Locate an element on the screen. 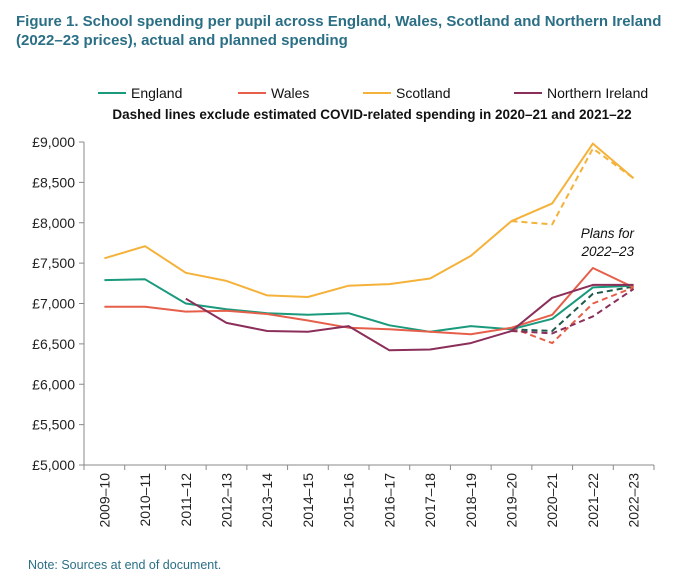 Image resolution: width=680 pixels, height=585 pixels. x-tick-label: 2009–10 is located at coordinates (104, 500).